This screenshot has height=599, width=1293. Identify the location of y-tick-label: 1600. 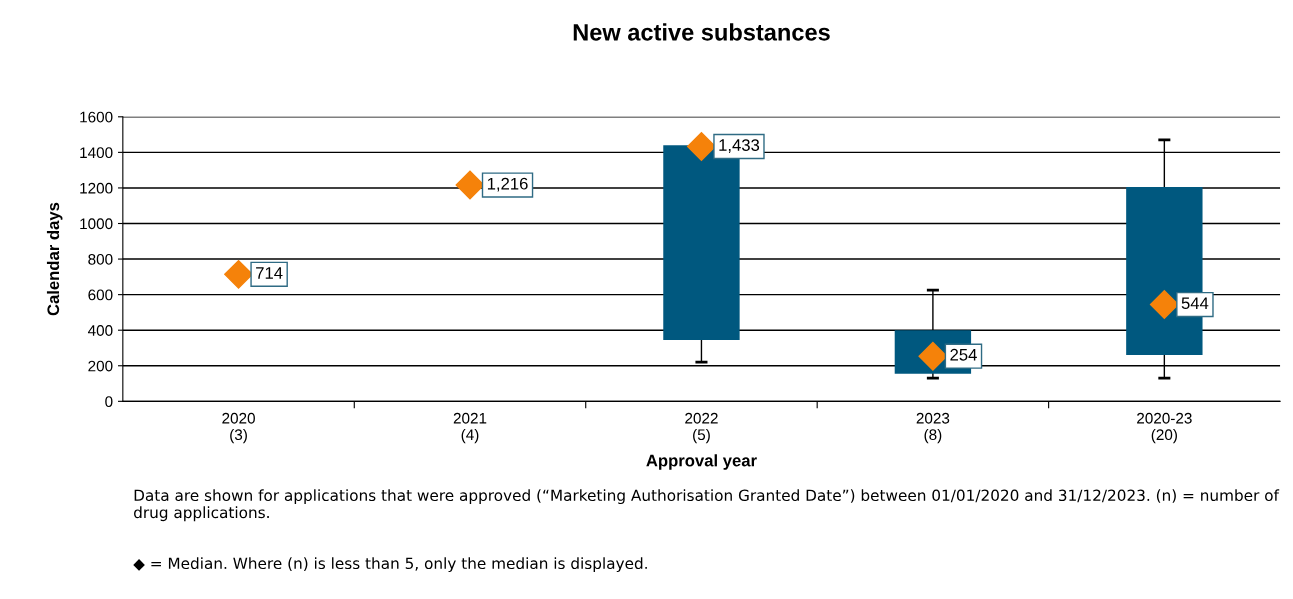
(96, 117).